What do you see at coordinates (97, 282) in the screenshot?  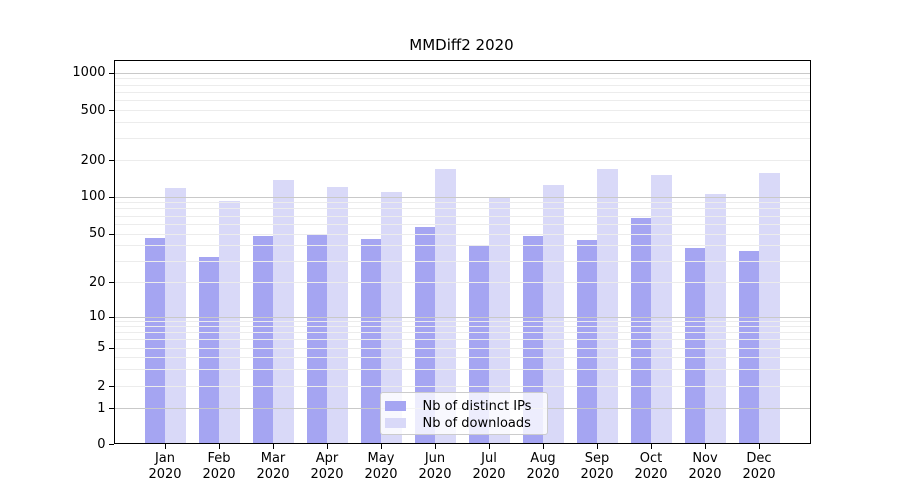 I see `y-tick-label-20: 20` at bounding box center [97, 282].